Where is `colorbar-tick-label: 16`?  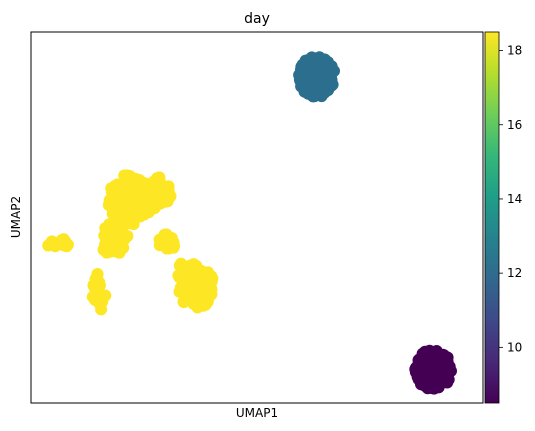
colorbar-tick-label: 16 is located at coordinates (514, 125).